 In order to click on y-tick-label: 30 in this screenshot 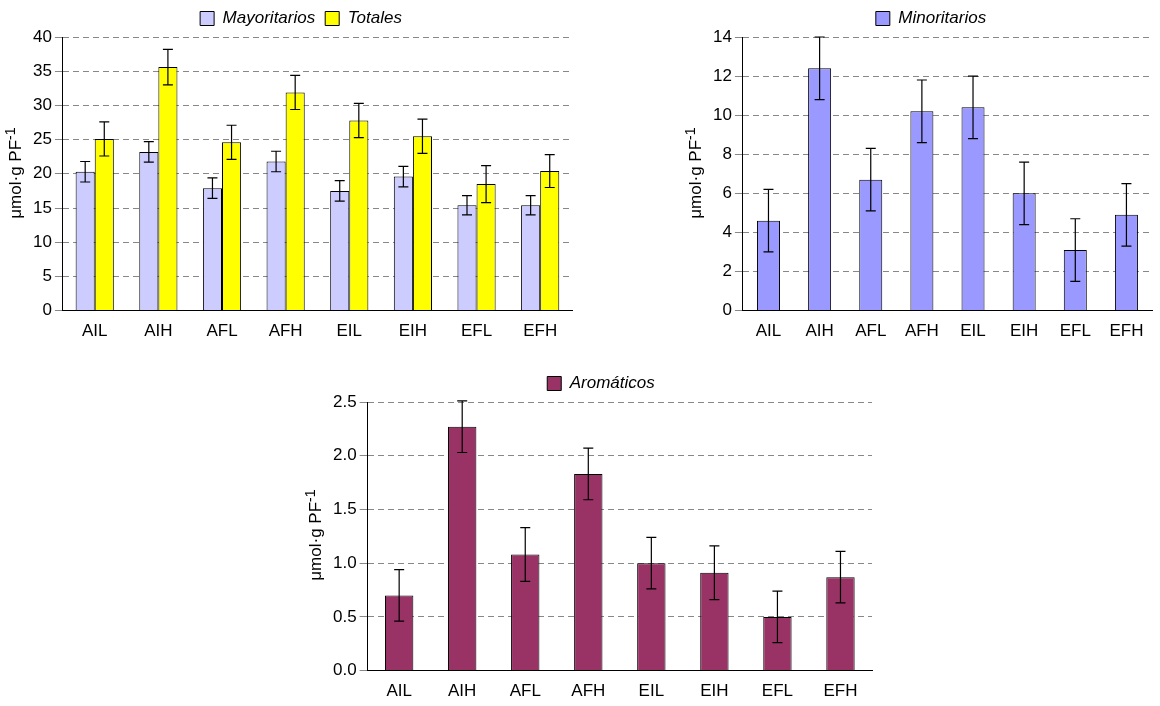, I will do `click(42, 105)`.